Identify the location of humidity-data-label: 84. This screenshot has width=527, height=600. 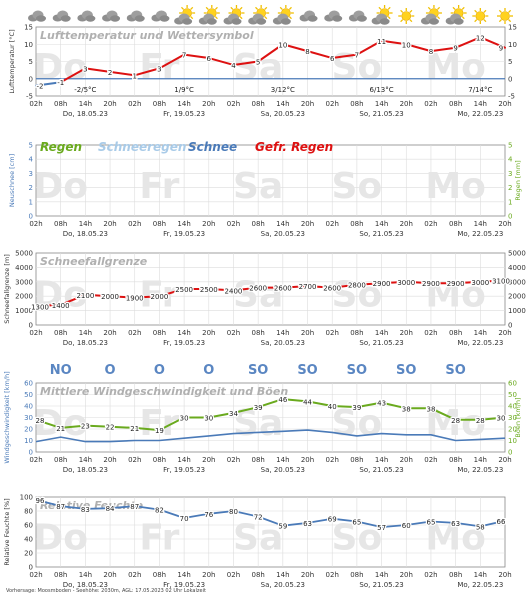
(110, 509).